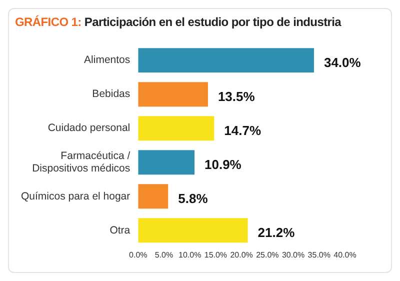 The image size is (400, 281). I want to click on y-tick-label: Otra, so click(120, 230).